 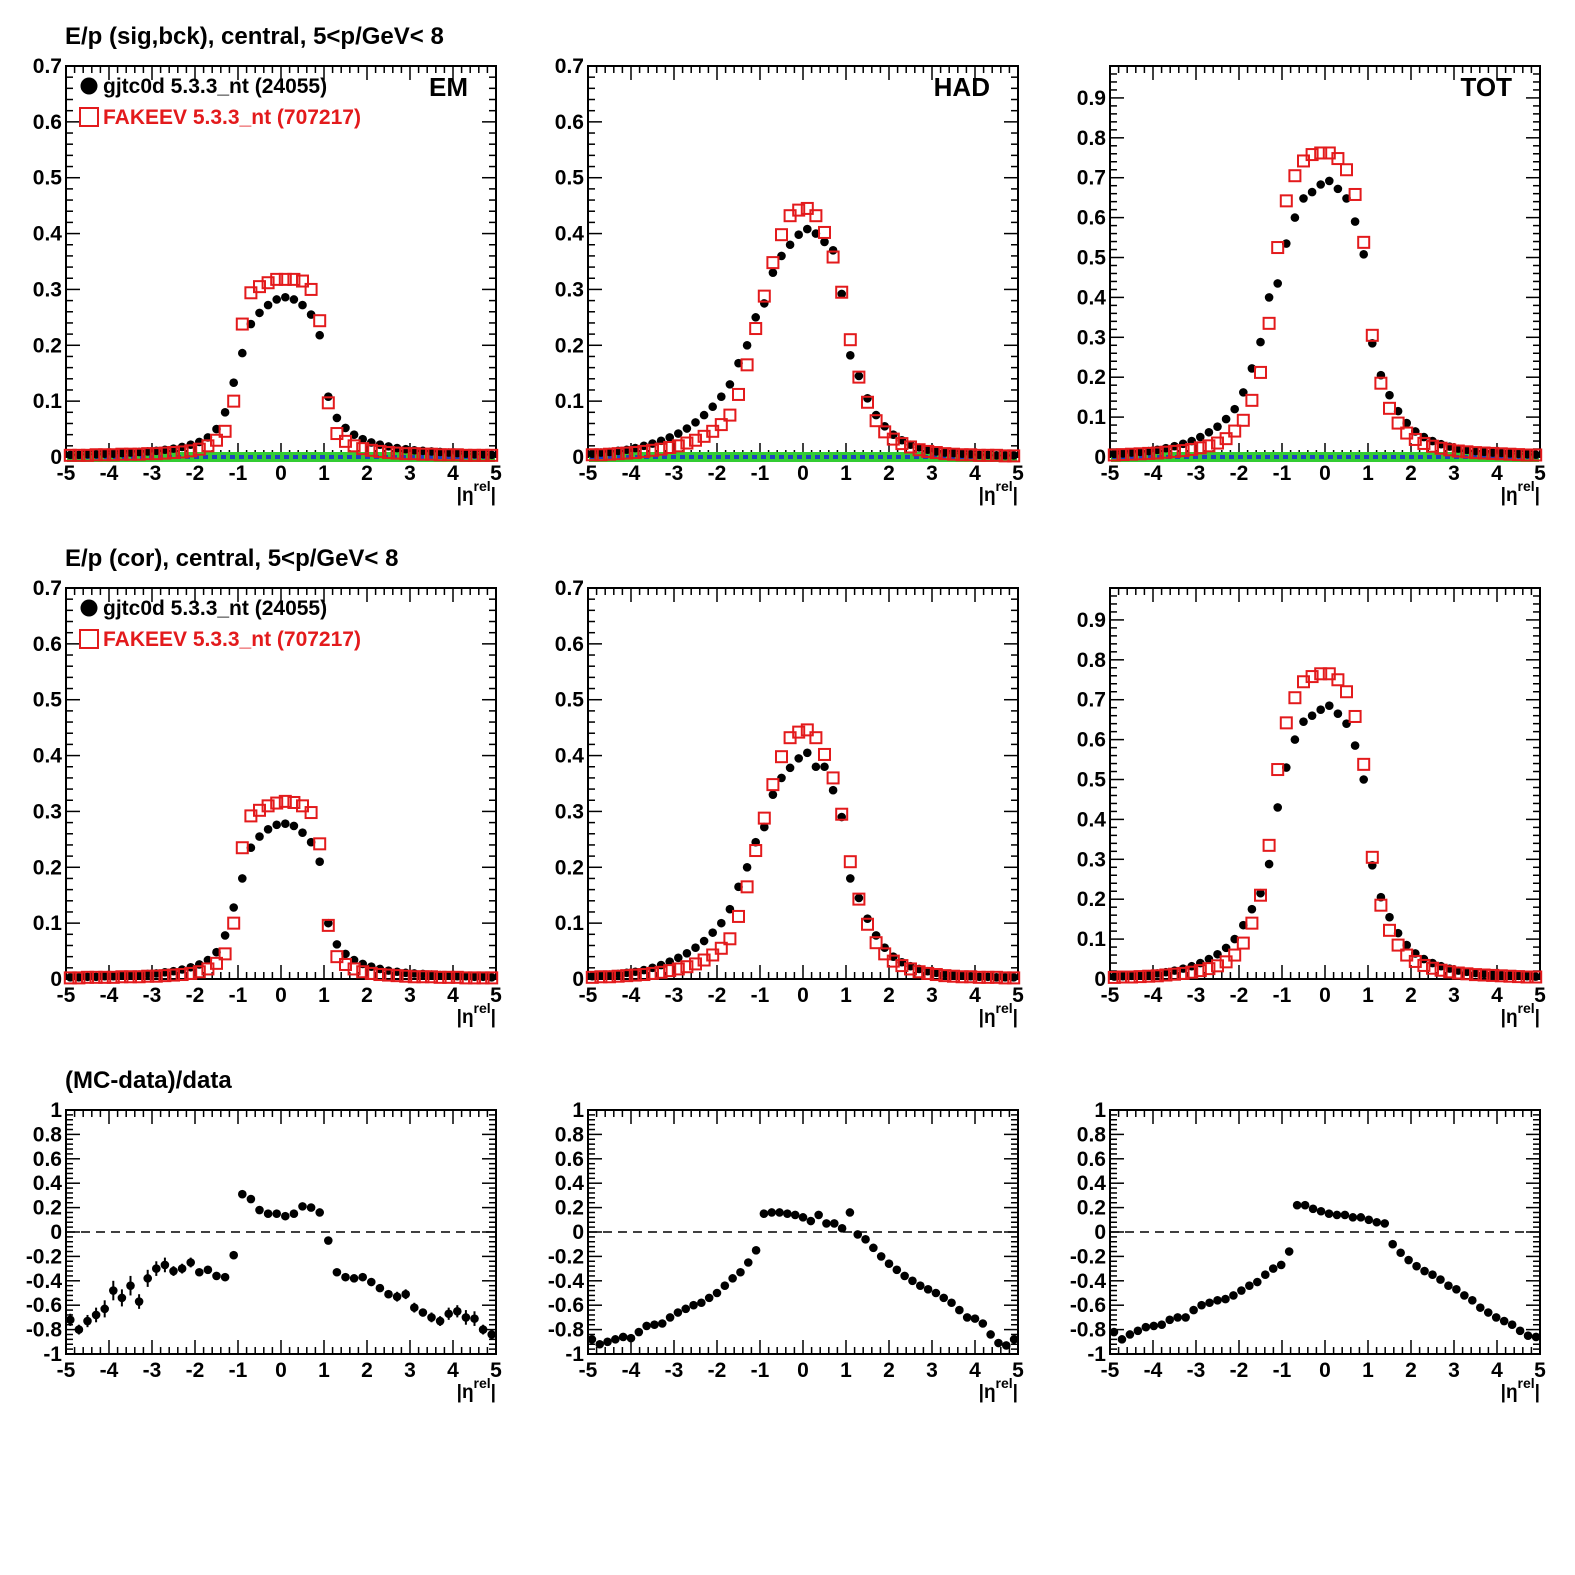 What do you see at coordinates (152, 1370) in the screenshot?
I see `x-tick-label: -3` at bounding box center [152, 1370].